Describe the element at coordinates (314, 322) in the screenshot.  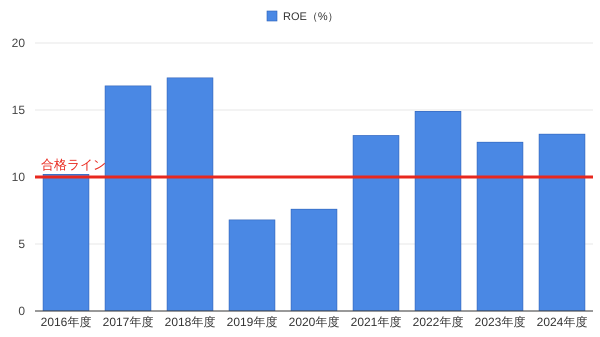
I see `x-tick-label: 2020年度` at that location.